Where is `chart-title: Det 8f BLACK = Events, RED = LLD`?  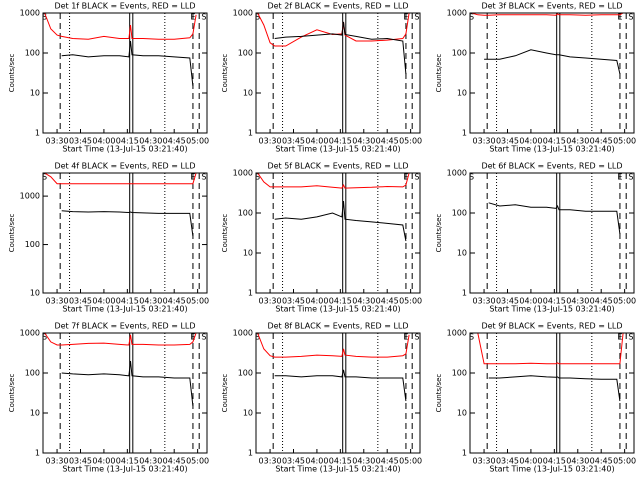
chart-title: Det 8f BLACK = Events, RED = LLD is located at coordinates (337, 326).